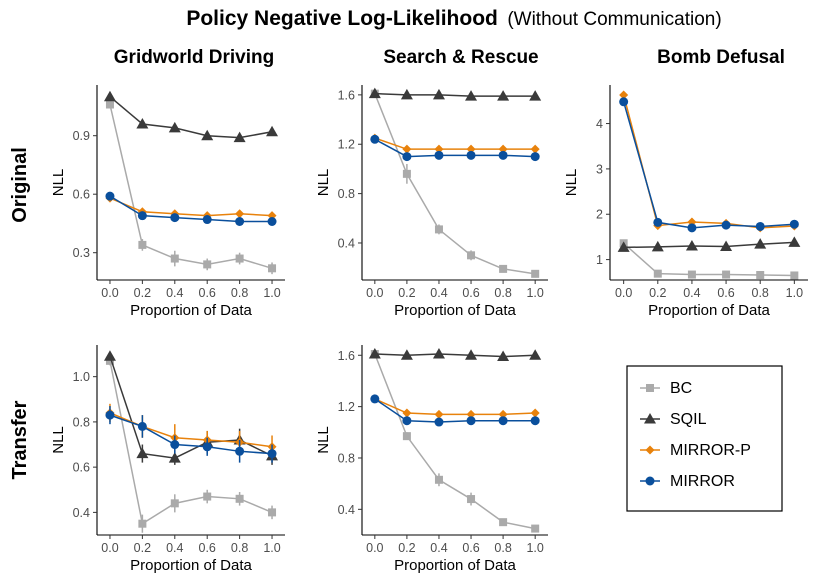 The image size is (830, 583). I want to click on legend-marker-bc, so click(650, 388).